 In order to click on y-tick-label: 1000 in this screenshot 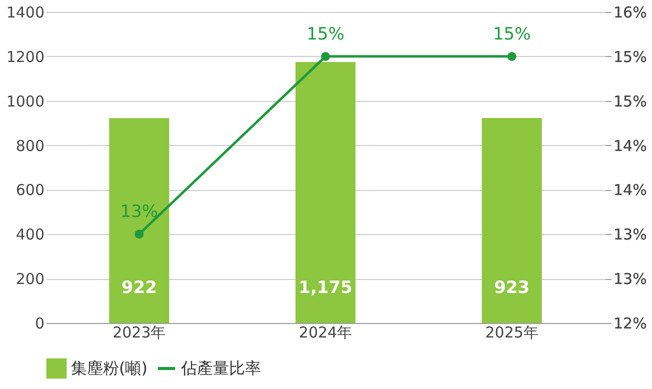, I will do `click(25, 101)`.